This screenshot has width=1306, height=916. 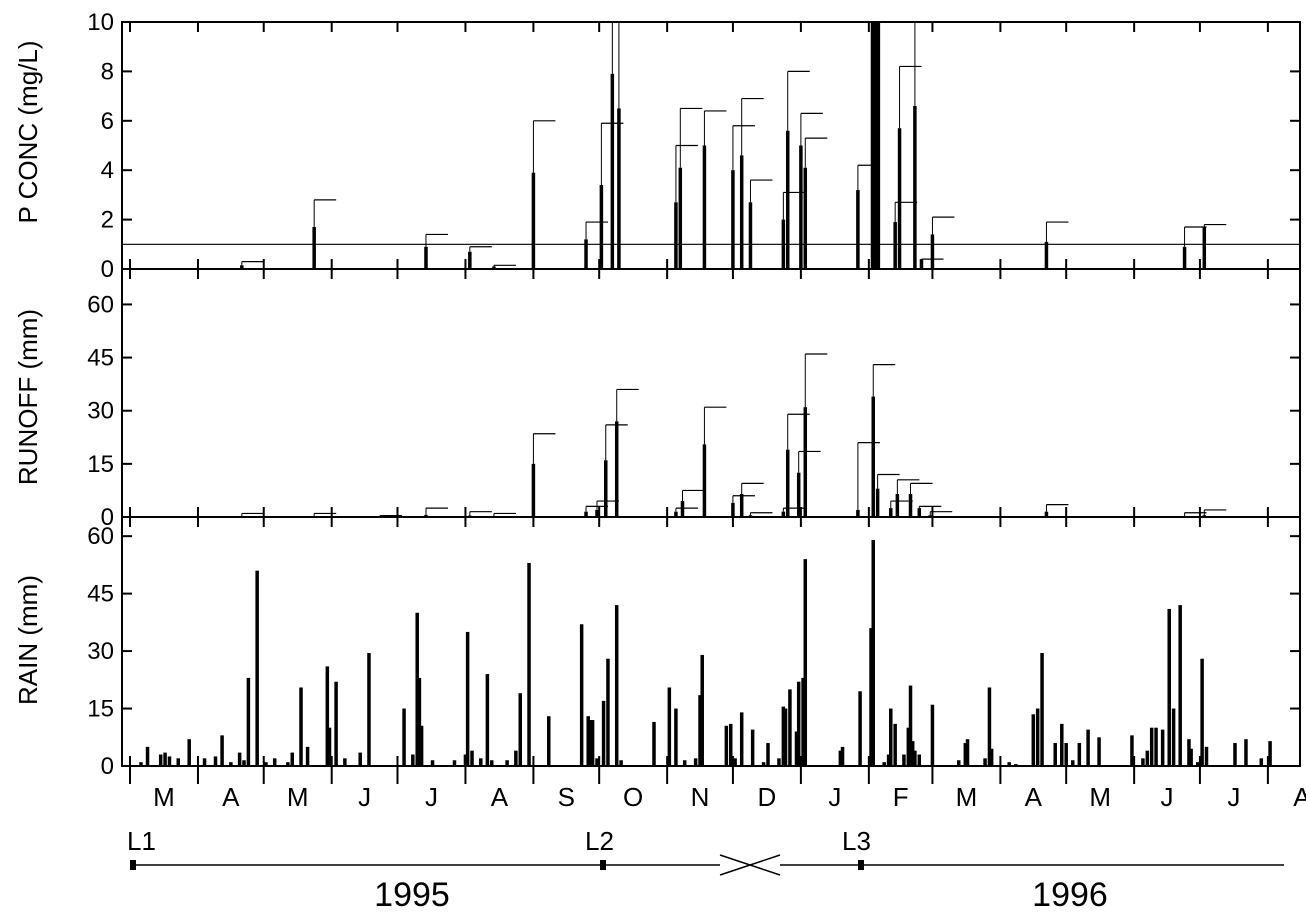 What do you see at coordinates (856, 841) in the screenshot?
I see `marker-l3: L3` at bounding box center [856, 841].